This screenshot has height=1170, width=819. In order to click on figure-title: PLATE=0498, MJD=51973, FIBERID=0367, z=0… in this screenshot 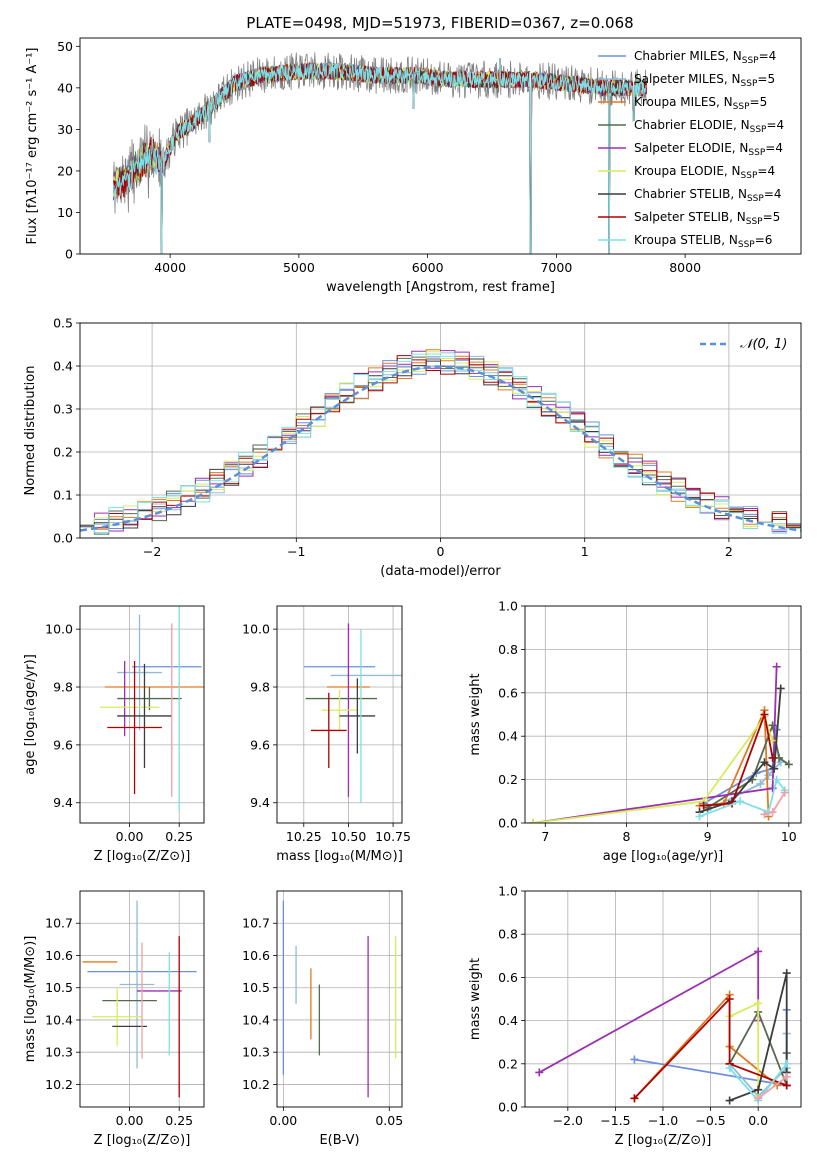, I will do `click(439, 23)`.